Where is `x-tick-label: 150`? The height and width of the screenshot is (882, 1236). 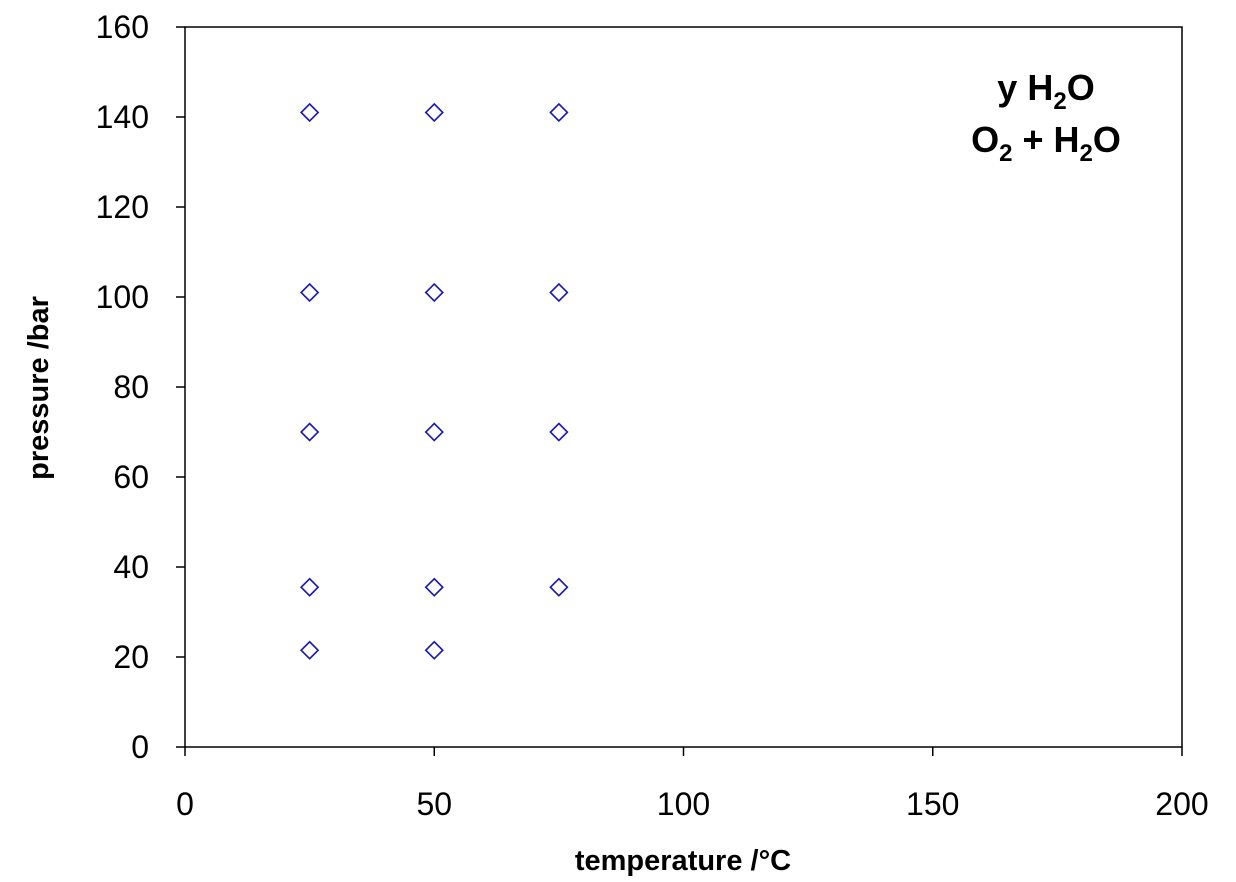
x-tick-label: 150 is located at coordinates (932, 804).